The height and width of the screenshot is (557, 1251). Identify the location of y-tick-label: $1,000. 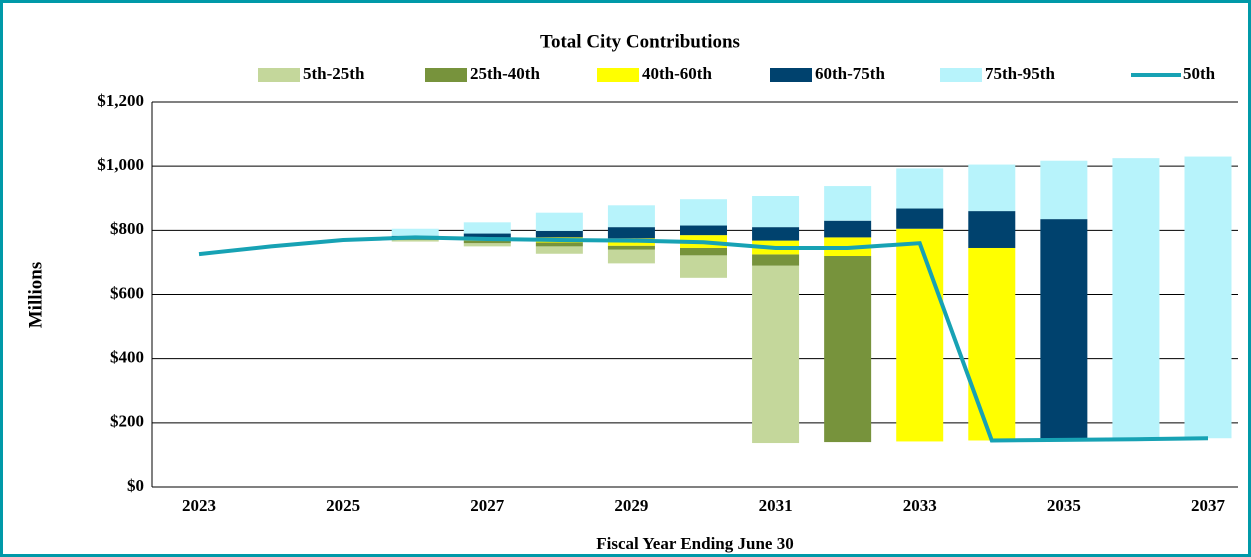
(120, 164).